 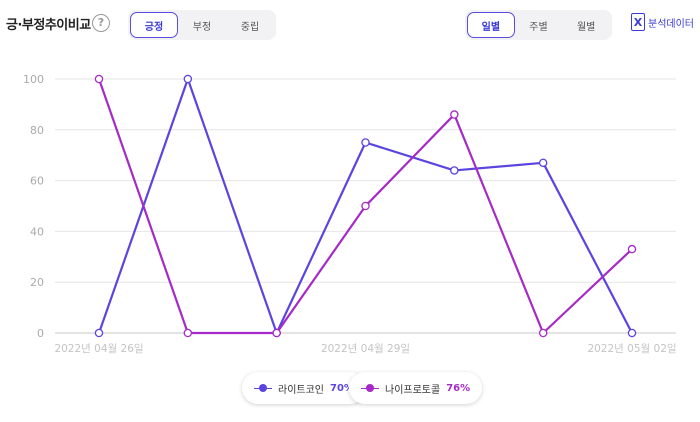 What do you see at coordinates (154, 25) in the screenshot?
I see `tab-positive: 긍정` at bounding box center [154, 25].